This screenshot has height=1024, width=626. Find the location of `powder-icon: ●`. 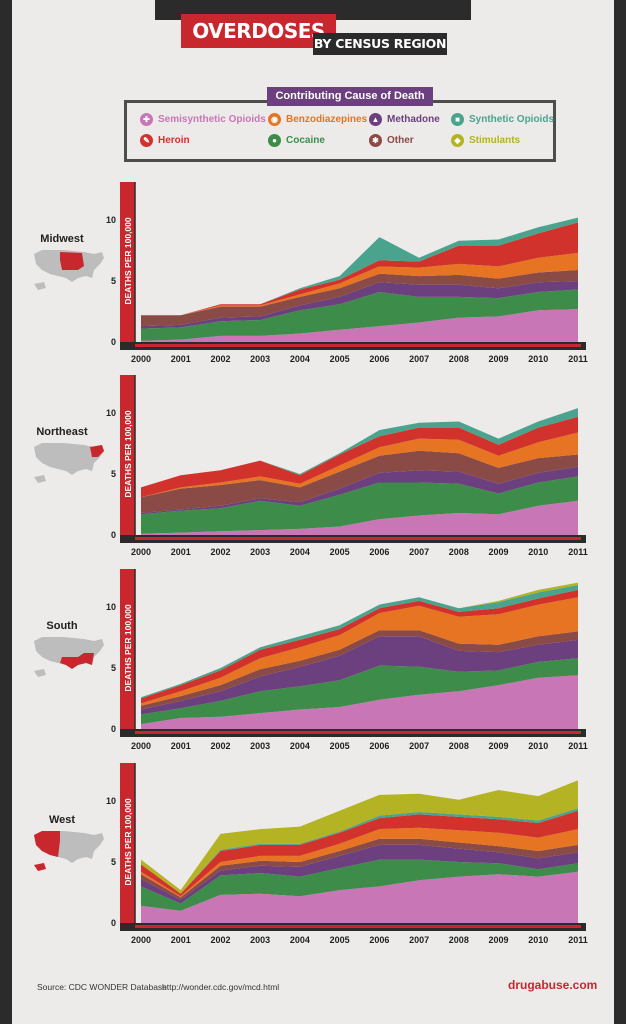

powder-icon: ● is located at coordinates (274, 140).